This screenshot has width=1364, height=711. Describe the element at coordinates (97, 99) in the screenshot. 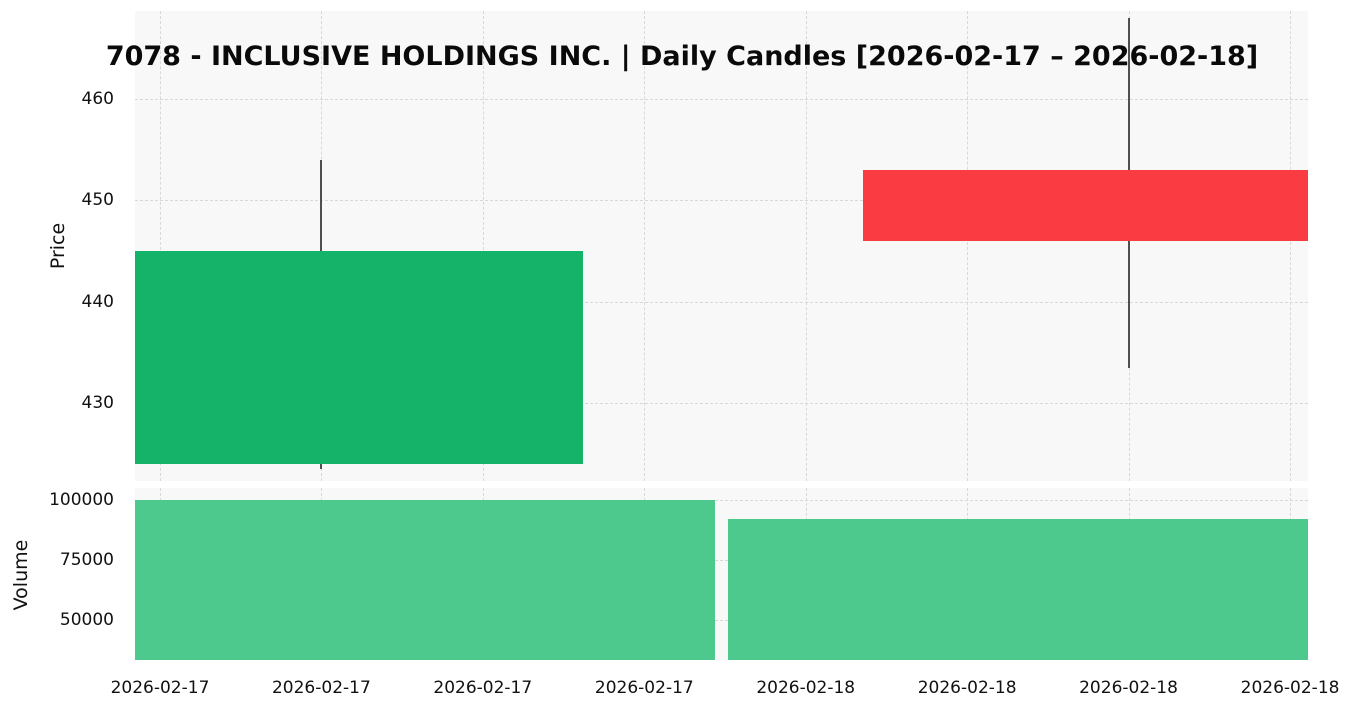

I see `price-tick-label: 460` at that location.